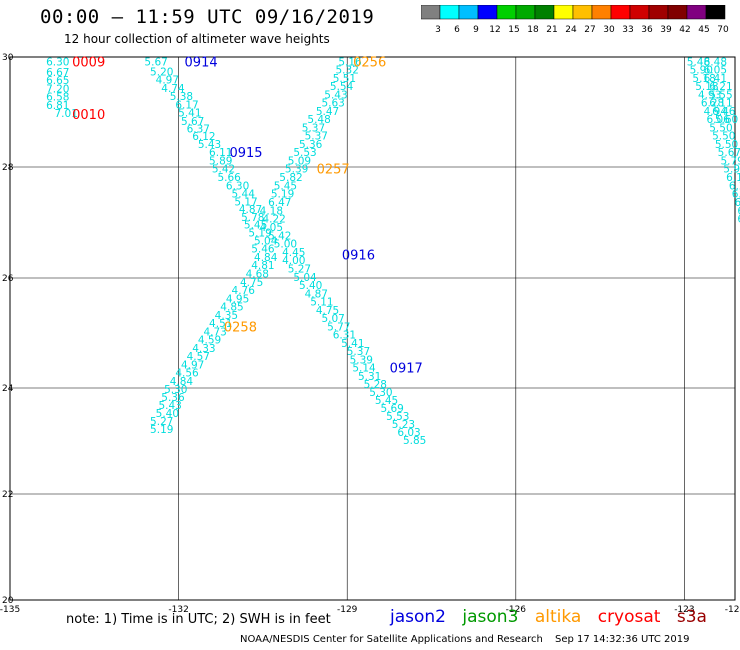 The height and width of the screenshot is (650, 740). What do you see at coordinates (173, 89) in the screenshot?
I see `wave-height-point: 4.74` at bounding box center [173, 89].